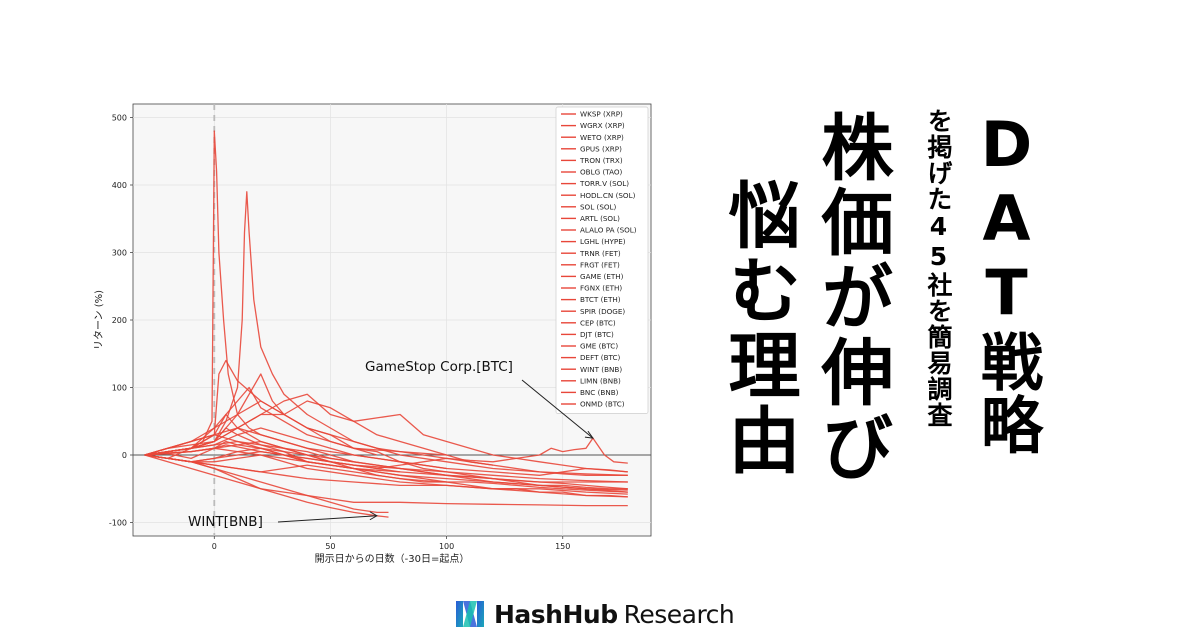 The height and width of the screenshot is (634, 1200). What do you see at coordinates (119, 253) in the screenshot?
I see `y-tick-label: 300` at bounding box center [119, 253].